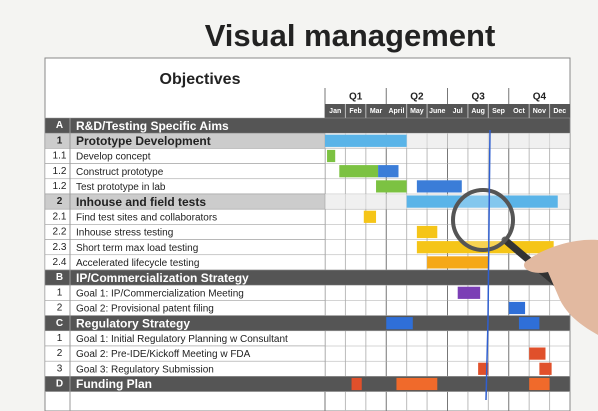 Image resolution: width=598 pixels, height=411 pixels. Describe the element at coordinates (124, 233) in the screenshot. I see `row-label: Inhouse stress testing` at that location.